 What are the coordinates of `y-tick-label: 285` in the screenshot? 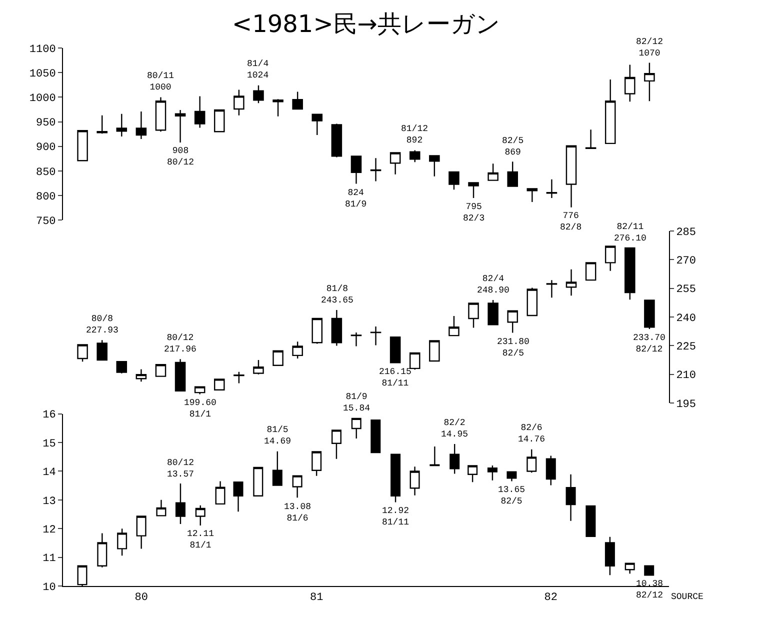 It's located at (686, 232).